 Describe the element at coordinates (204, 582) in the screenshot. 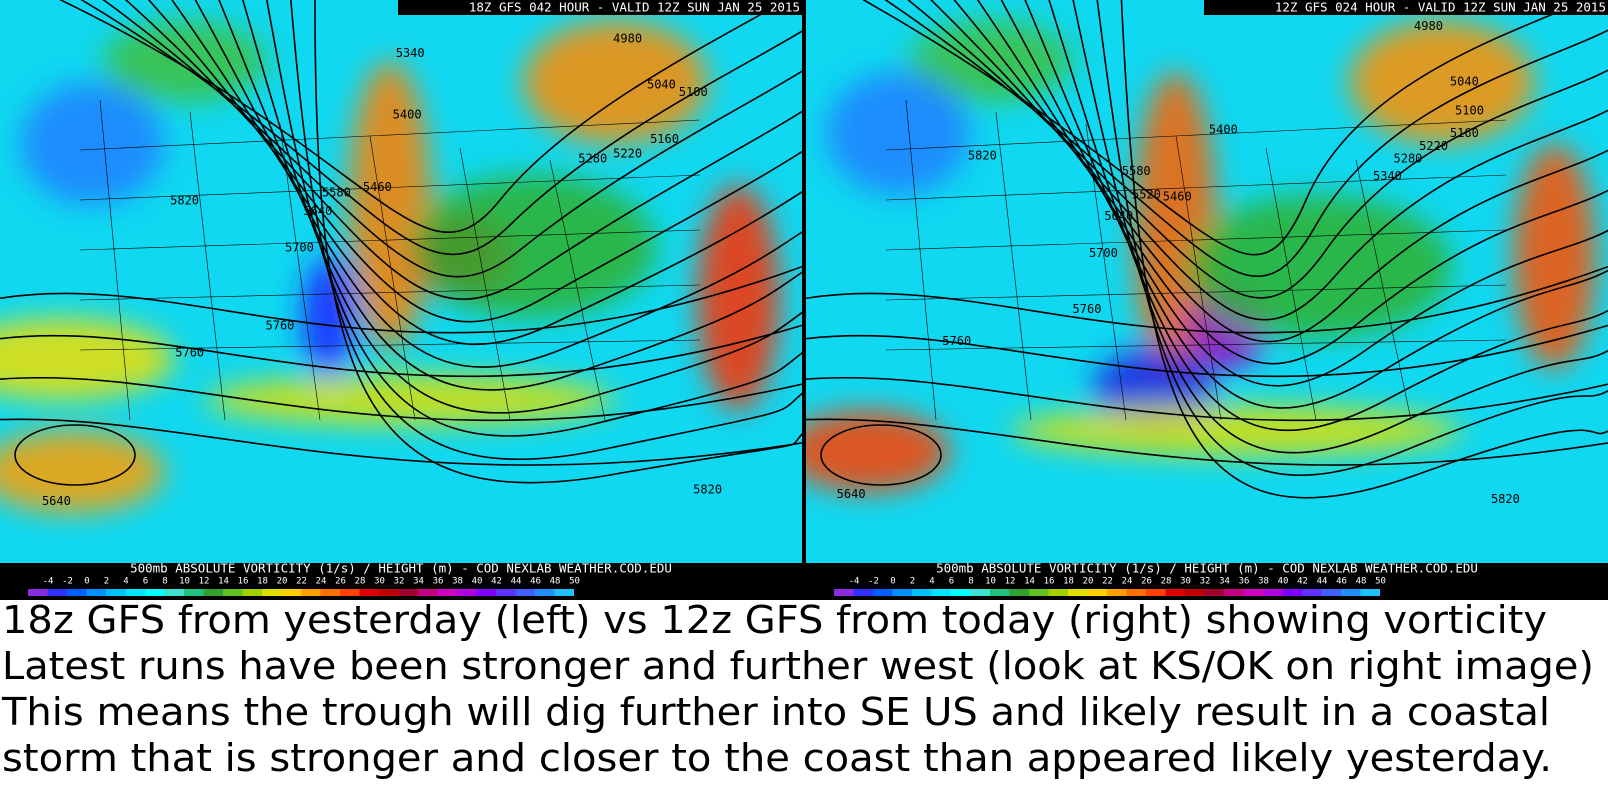

I see `colorbar-tick-label: 12` at that location.